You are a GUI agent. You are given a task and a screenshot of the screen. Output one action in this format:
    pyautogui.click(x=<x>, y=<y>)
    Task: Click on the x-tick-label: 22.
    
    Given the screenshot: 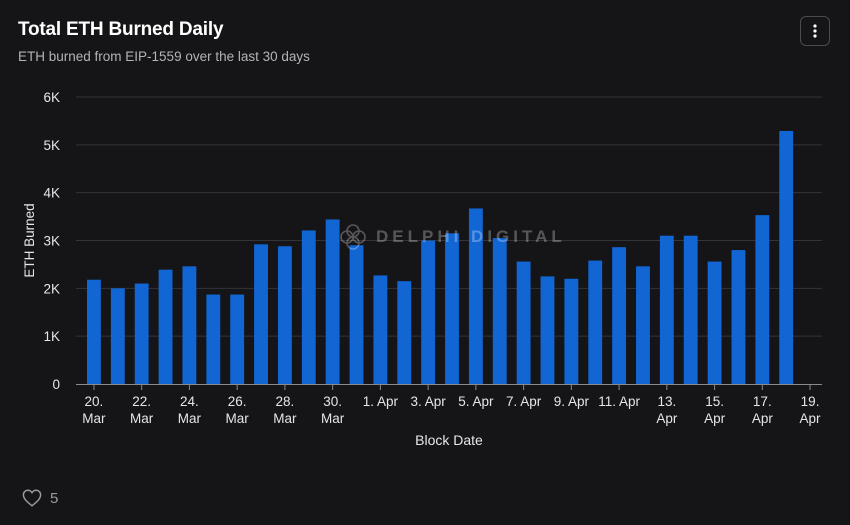 What is the action you would take?
    pyautogui.click(x=141, y=401)
    